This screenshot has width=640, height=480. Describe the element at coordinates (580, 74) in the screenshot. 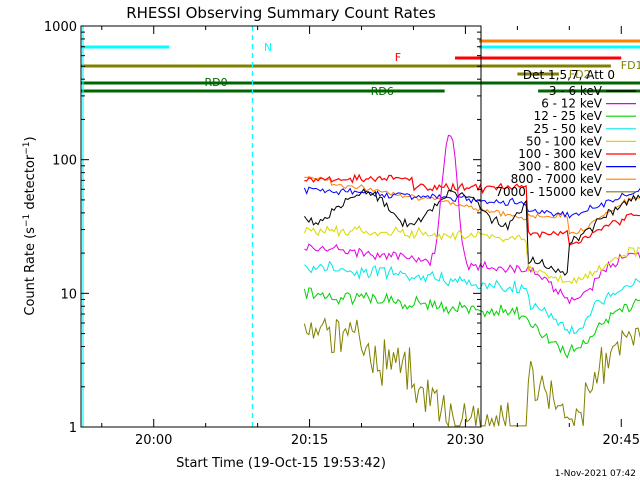

I see `flag-label-fd2: FD2` at that location.